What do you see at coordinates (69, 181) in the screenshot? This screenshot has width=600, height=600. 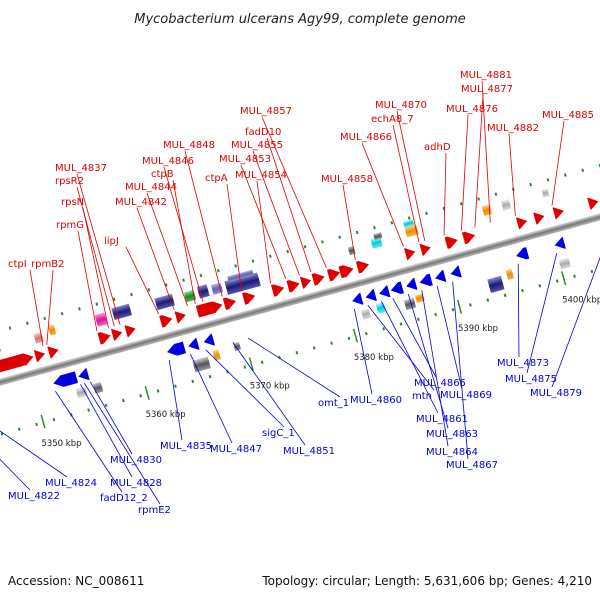 I see `forward-gene-label: rpsR2` at bounding box center [69, 181].